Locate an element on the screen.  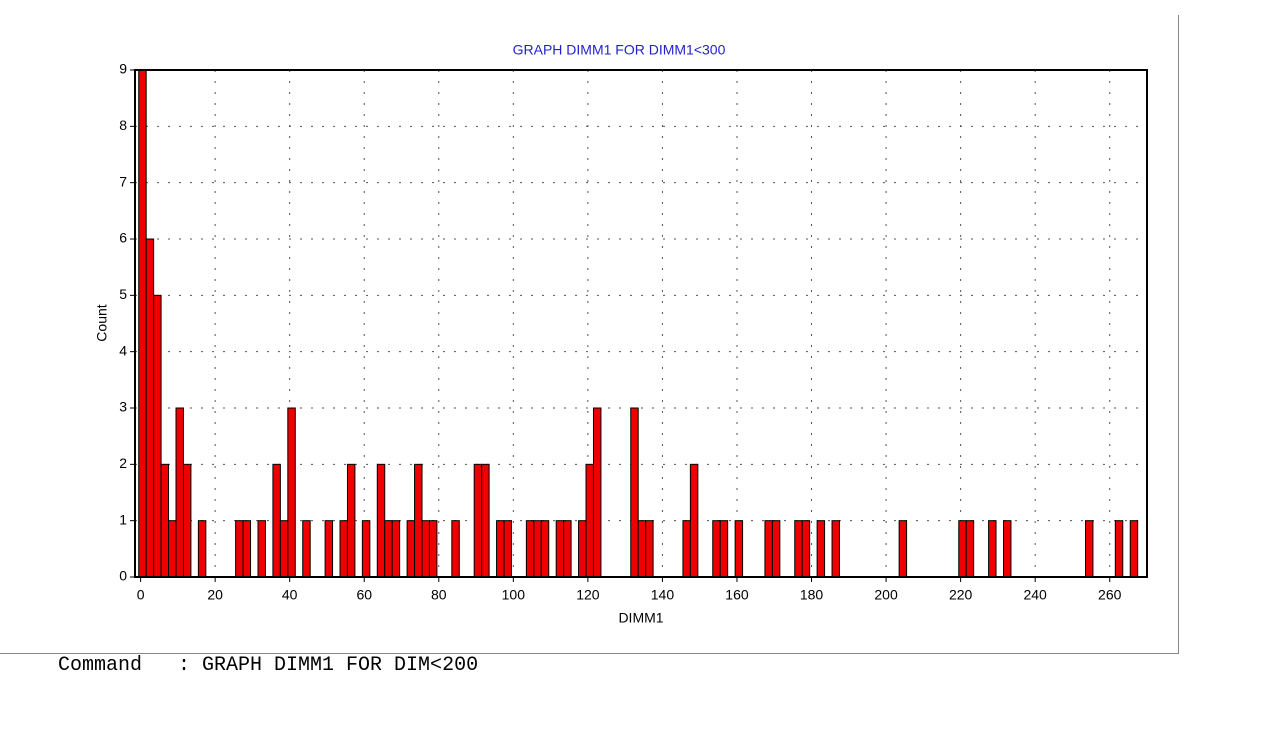
x-tick-label: 40 is located at coordinates (290, 595).